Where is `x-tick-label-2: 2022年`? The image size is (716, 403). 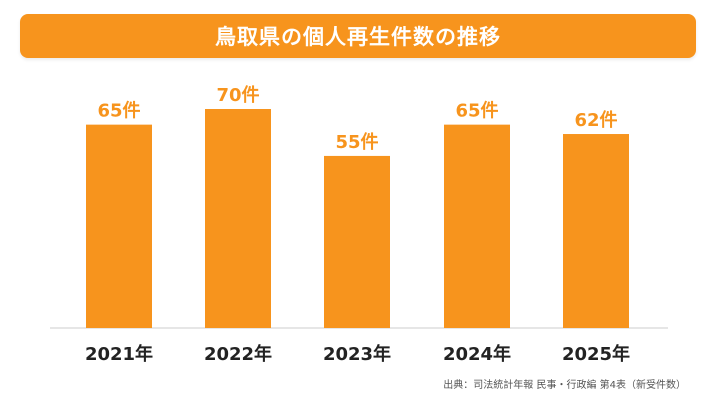
x-tick-label-2: 2022年 is located at coordinates (238, 354).